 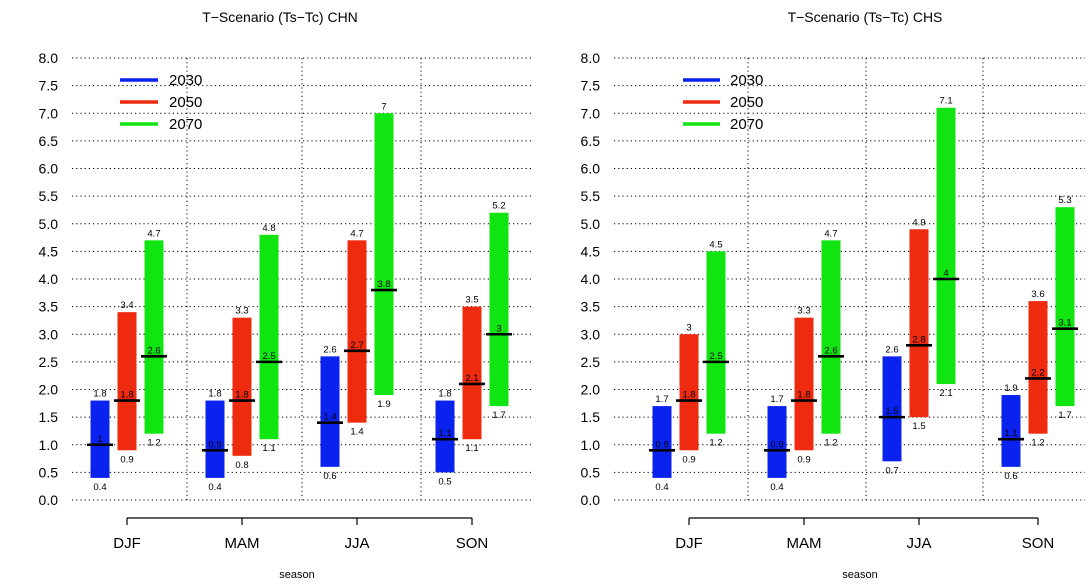 I want to click on median-label: 2.2, so click(x=1037, y=372).